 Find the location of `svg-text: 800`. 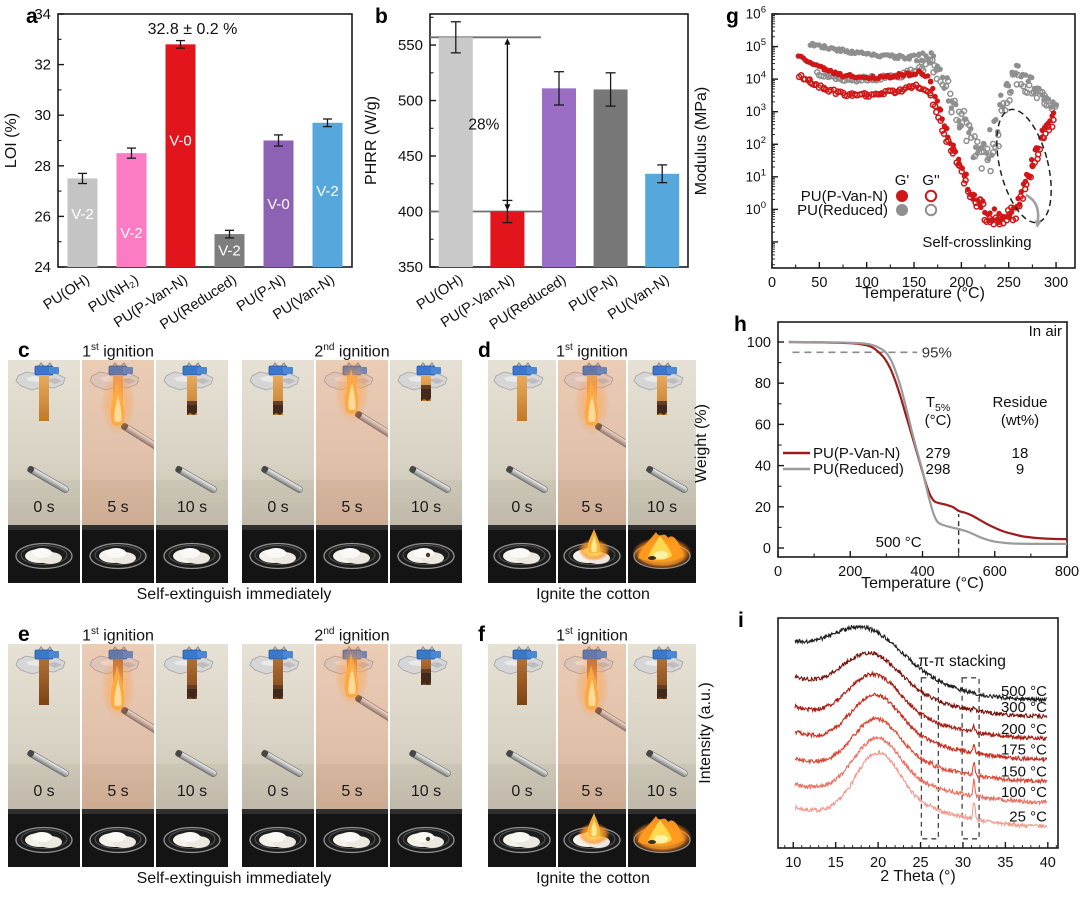

svg-text: 800 is located at coordinates (1067, 572).